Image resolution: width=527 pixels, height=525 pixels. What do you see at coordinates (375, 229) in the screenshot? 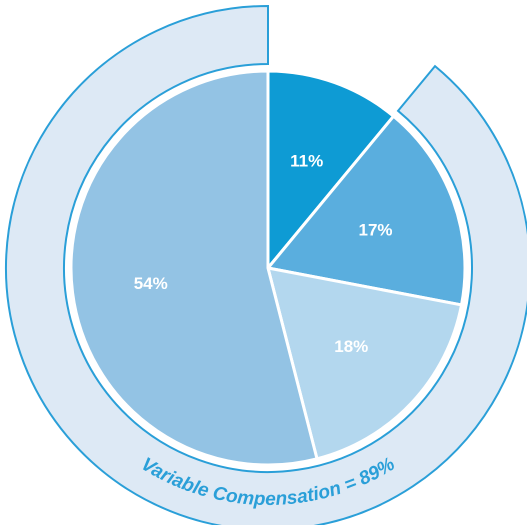
I see `slice-label-2: 17%` at bounding box center [375, 229].